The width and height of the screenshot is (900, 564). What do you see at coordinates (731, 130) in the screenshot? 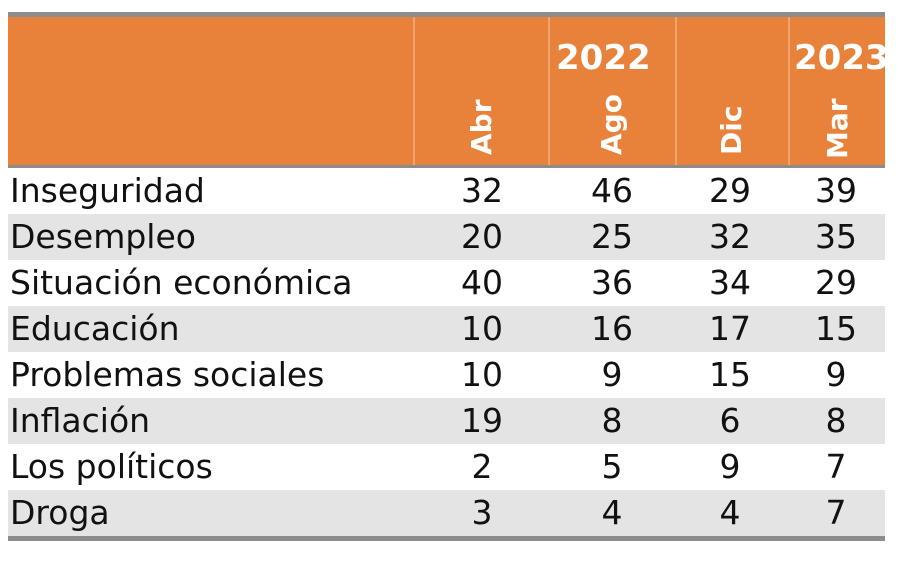
I see `column-header-dic: Dic` at bounding box center [731, 130].